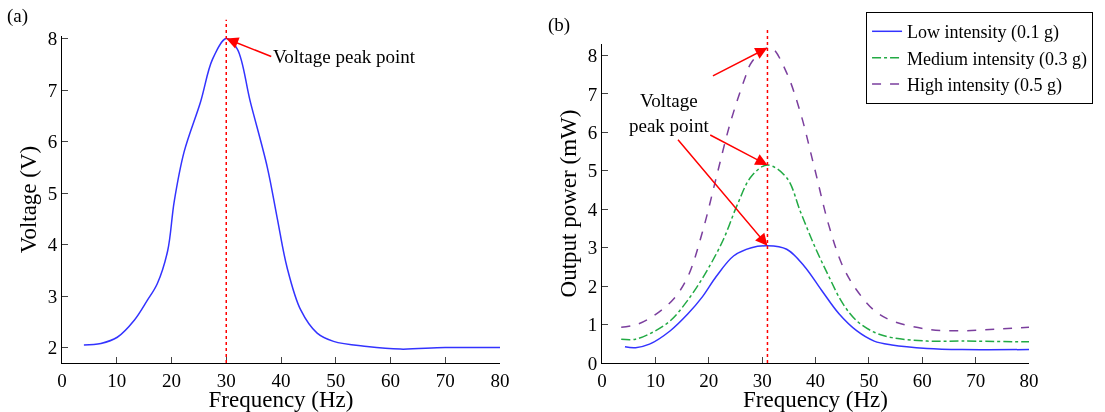 The width and height of the screenshot is (1105, 412). I want to click on legend-label: Medium intensity (0.3 g), so click(997, 59).